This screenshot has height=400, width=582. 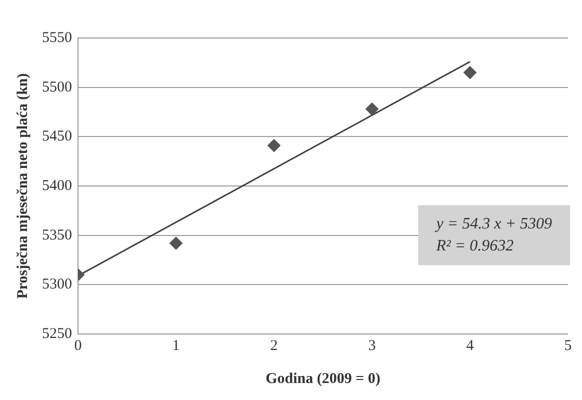 What do you see at coordinates (22, 186) in the screenshot?
I see `y-axis-title: Prosječna mjesečna neto plaća (kn)` at bounding box center [22, 186].